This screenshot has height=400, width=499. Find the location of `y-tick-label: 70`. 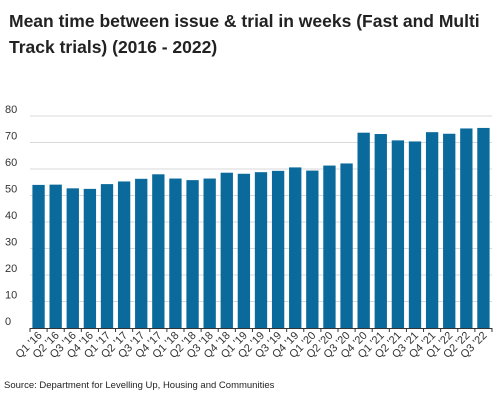

y-tick-label: 70 is located at coordinates (11, 137).